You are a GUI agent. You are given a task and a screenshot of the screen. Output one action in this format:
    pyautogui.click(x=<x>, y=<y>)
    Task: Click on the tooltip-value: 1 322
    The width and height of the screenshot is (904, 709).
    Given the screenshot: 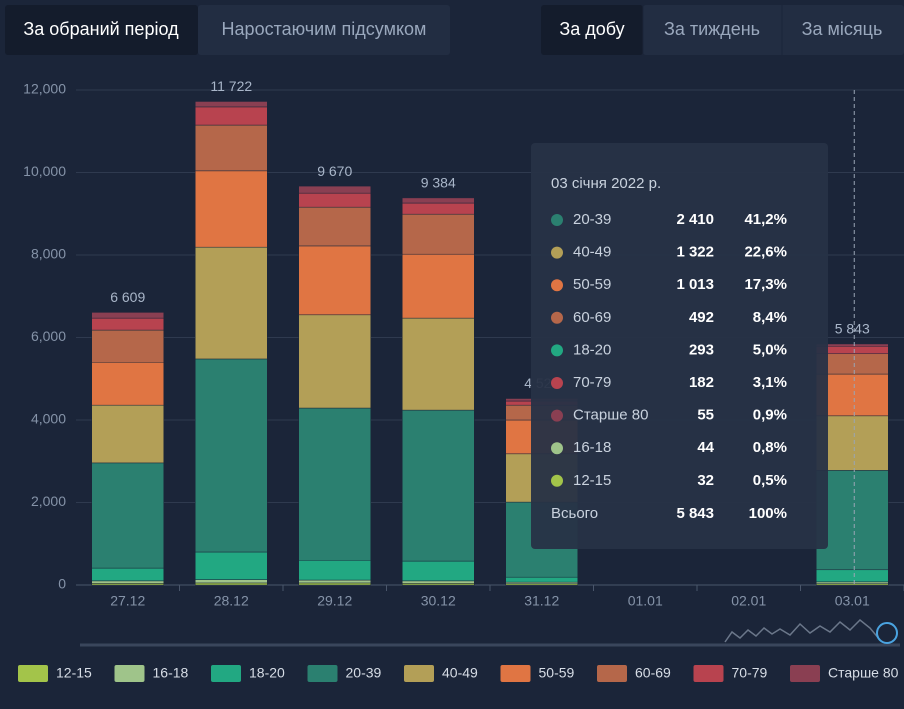 What is the action you would take?
    pyautogui.click(x=695, y=252)
    